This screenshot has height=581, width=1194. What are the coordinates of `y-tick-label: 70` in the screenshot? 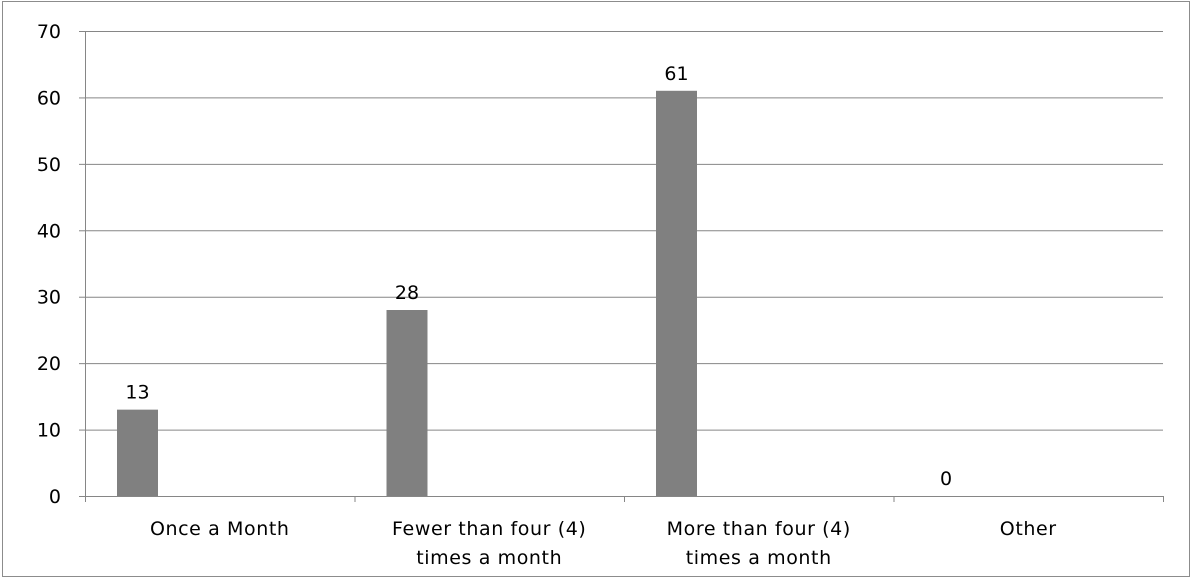 It's located at (49, 32).